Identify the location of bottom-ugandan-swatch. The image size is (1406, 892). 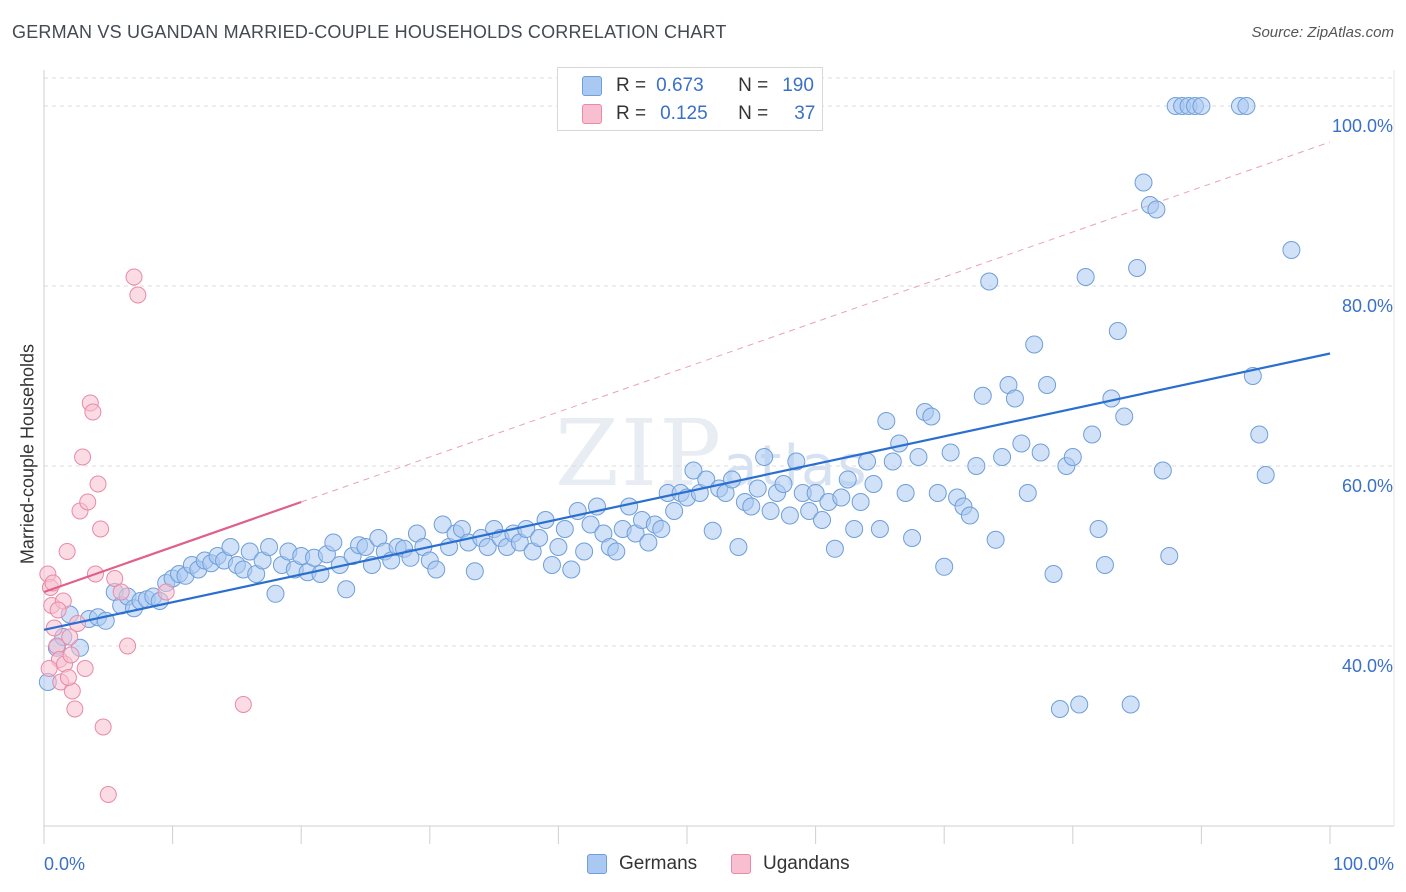
(741, 864).